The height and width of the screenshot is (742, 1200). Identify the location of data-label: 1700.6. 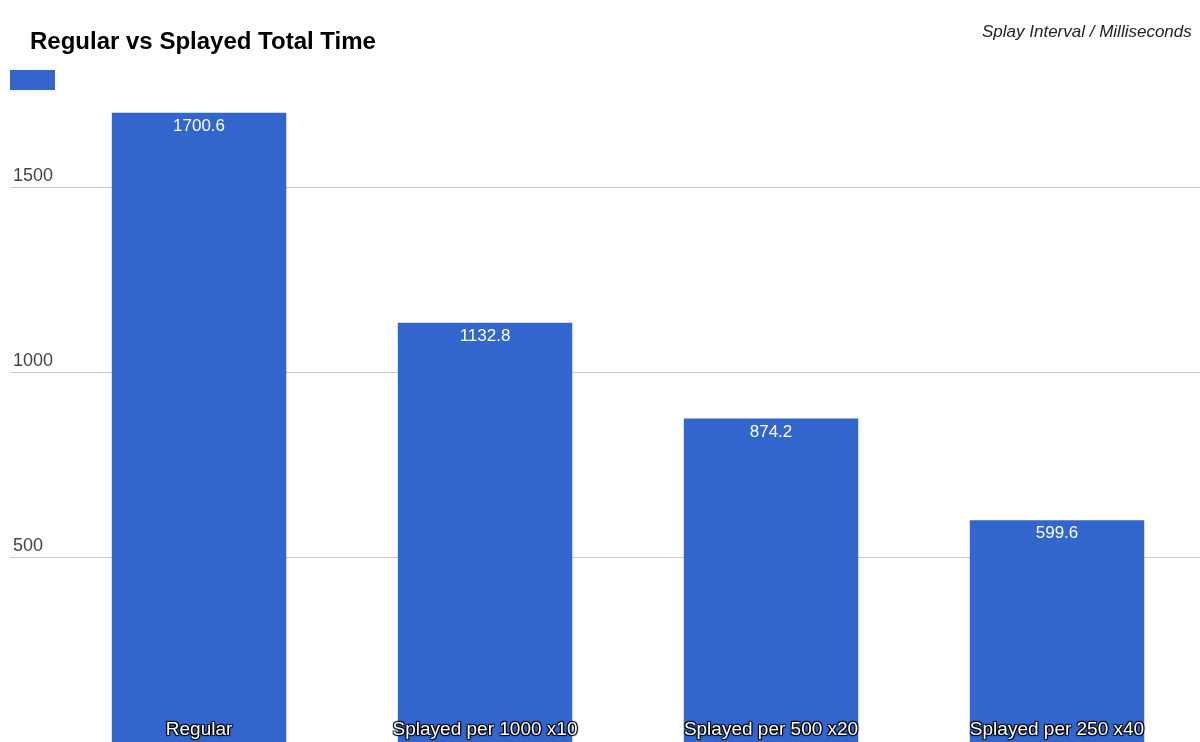
(199, 125).